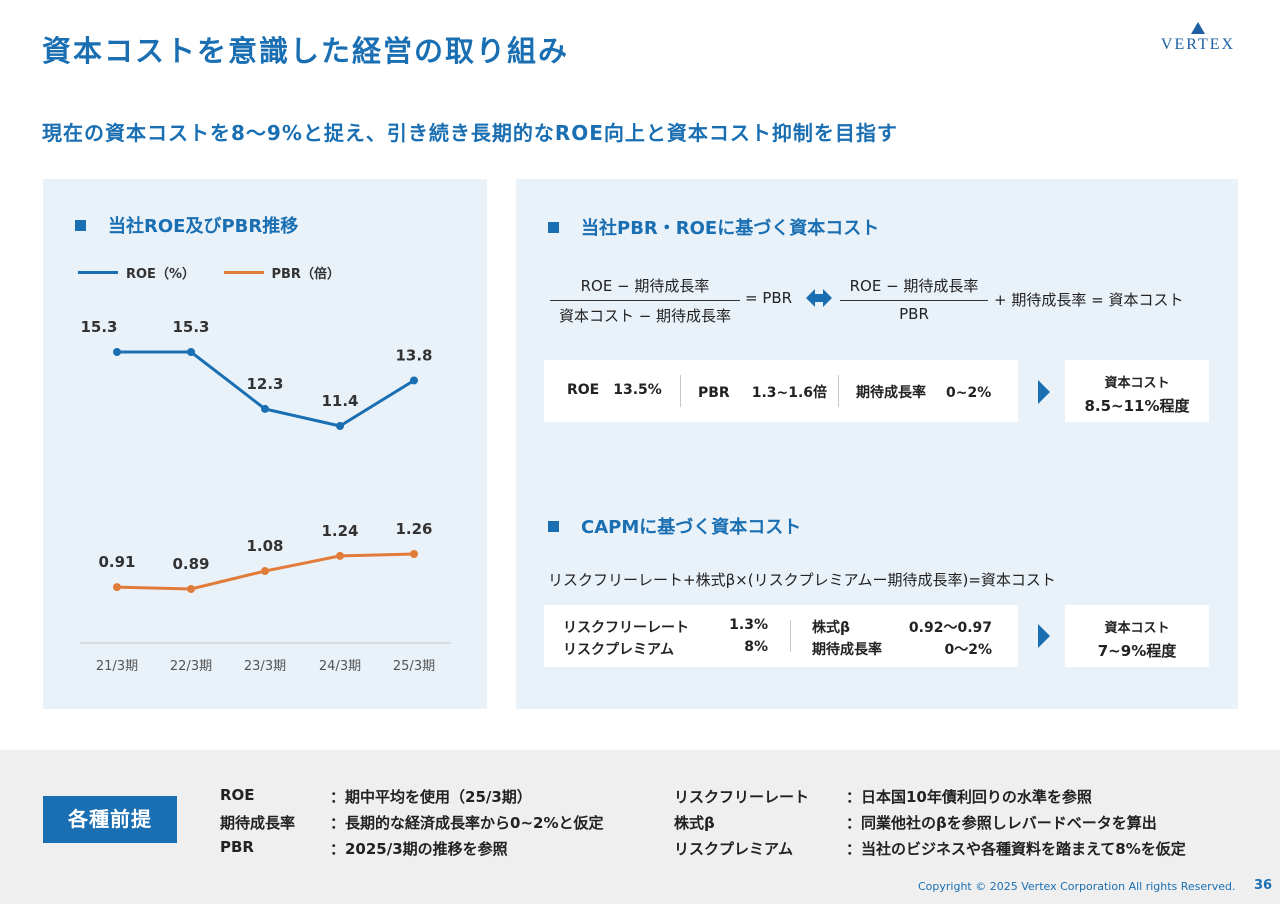  What do you see at coordinates (264, 384) in the screenshot?
I see `data-label: 12.3` at bounding box center [264, 384].